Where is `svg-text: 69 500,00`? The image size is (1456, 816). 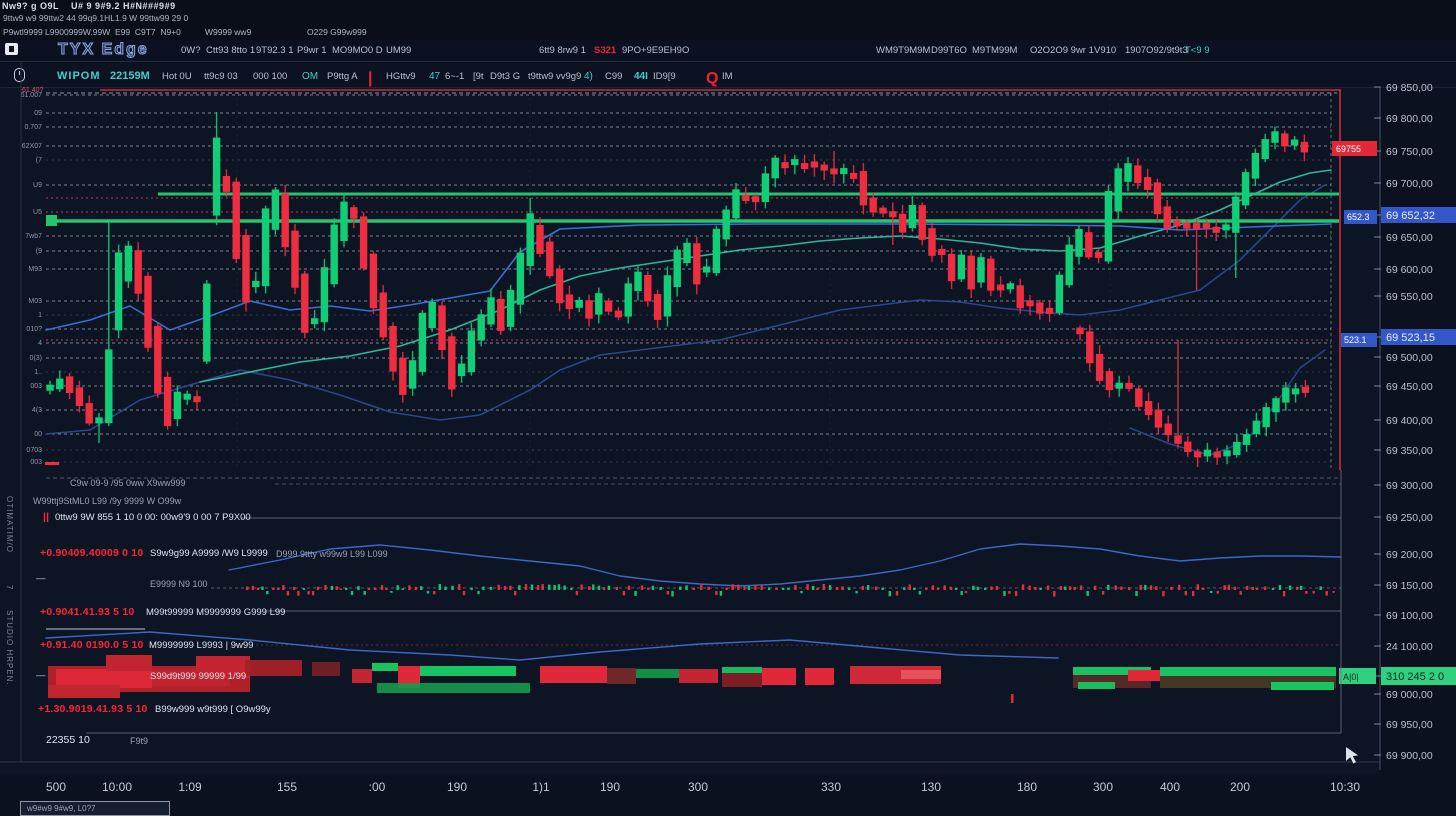
svg-text: 69 500,00 is located at coordinates (1409, 358).